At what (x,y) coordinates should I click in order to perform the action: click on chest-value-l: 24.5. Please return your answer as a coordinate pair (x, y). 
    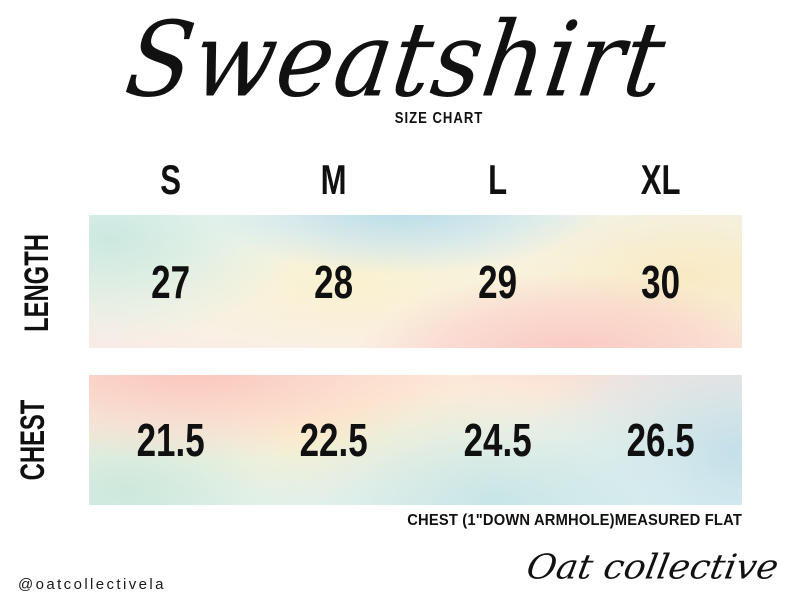
    Looking at the image, I should click on (497, 440).